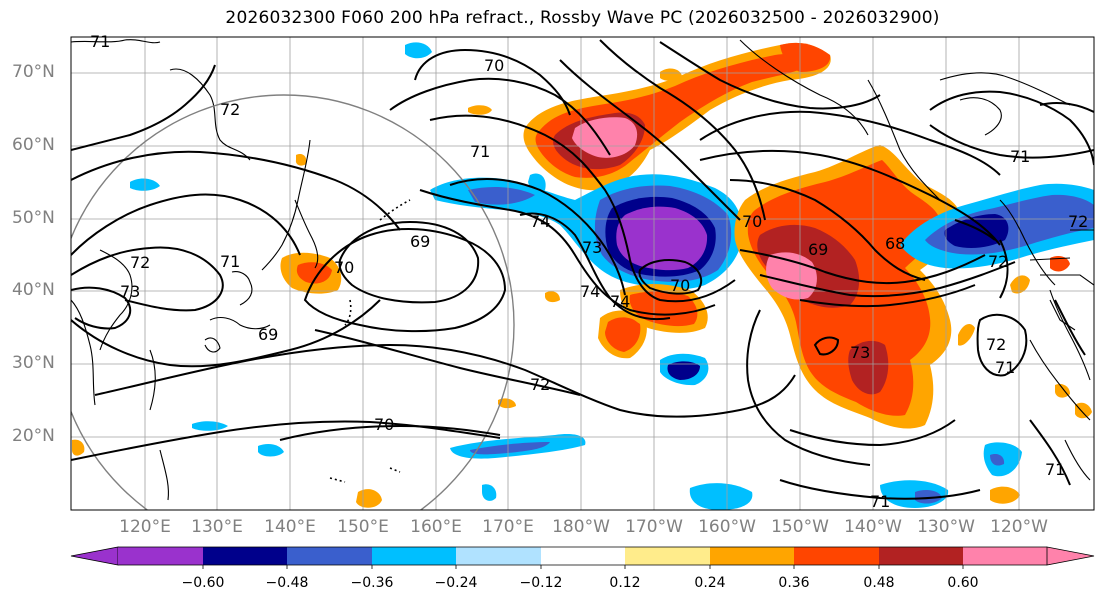  Describe the element at coordinates (895, 243) in the screenshot. I see `contour-label: 68` at that location.